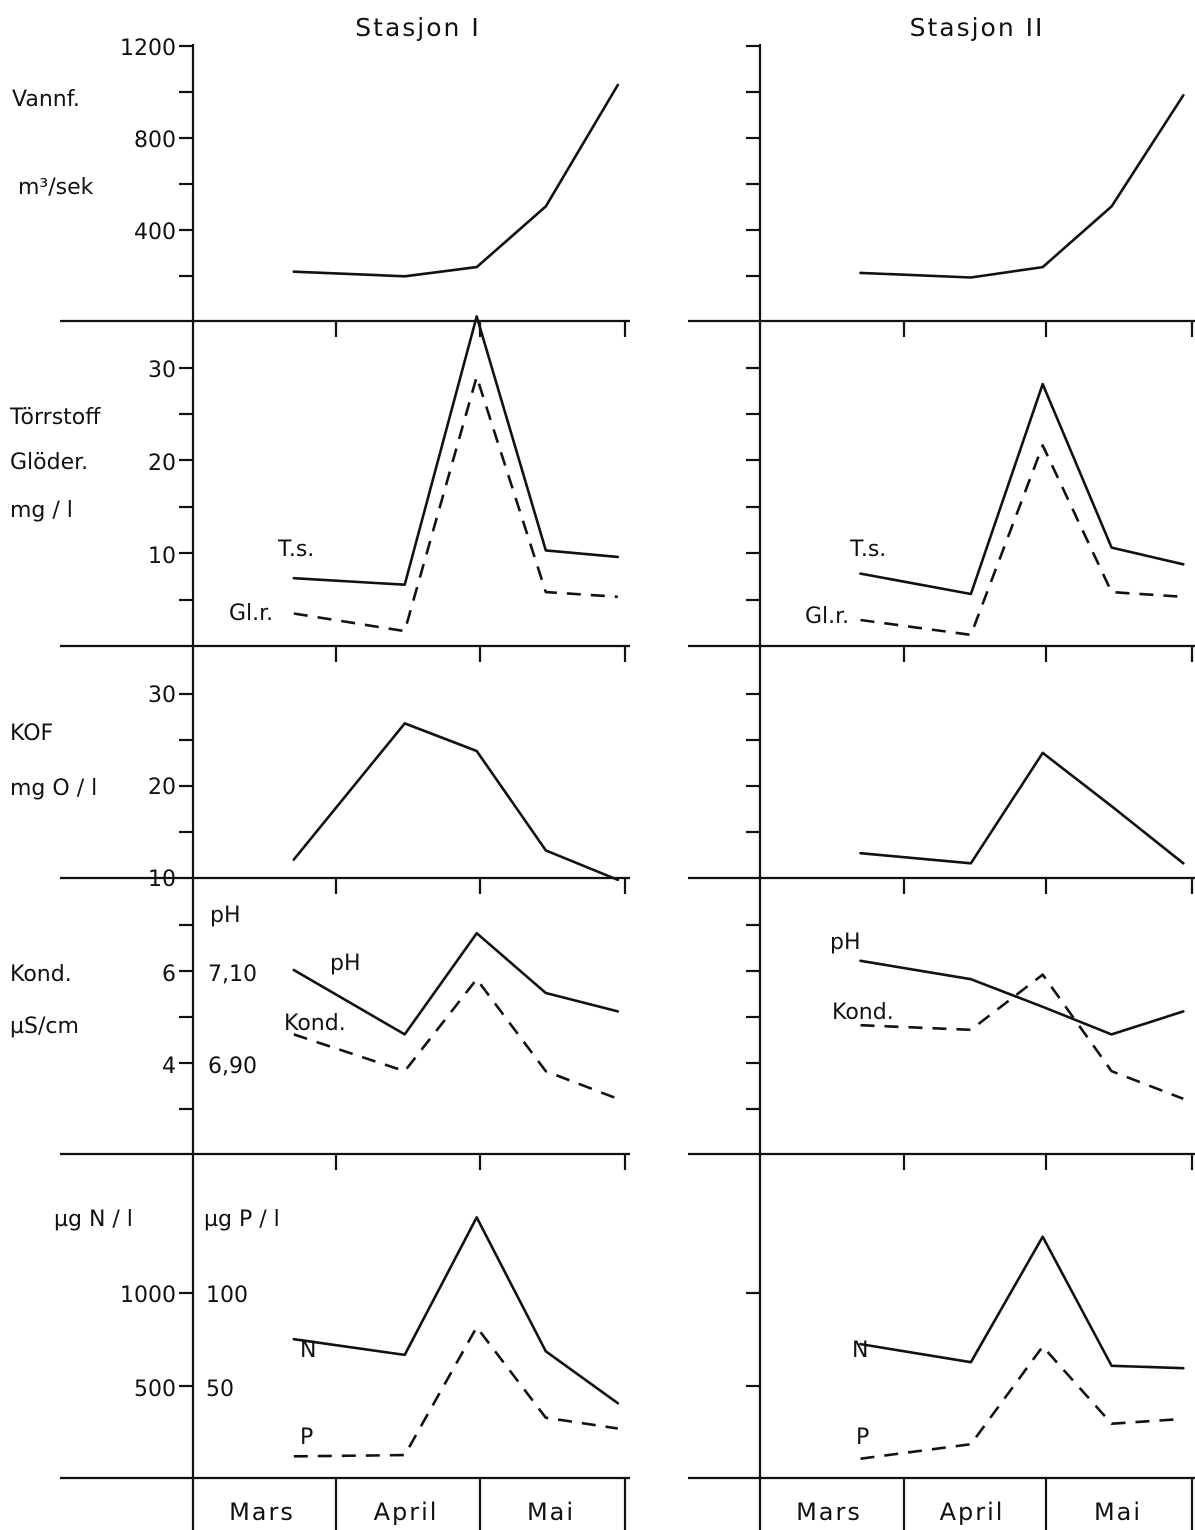  What do you see at coordinates (862, 1437) in the screenshot?
I see `series-label-p-2: P` at bounding box center [862, 1437].